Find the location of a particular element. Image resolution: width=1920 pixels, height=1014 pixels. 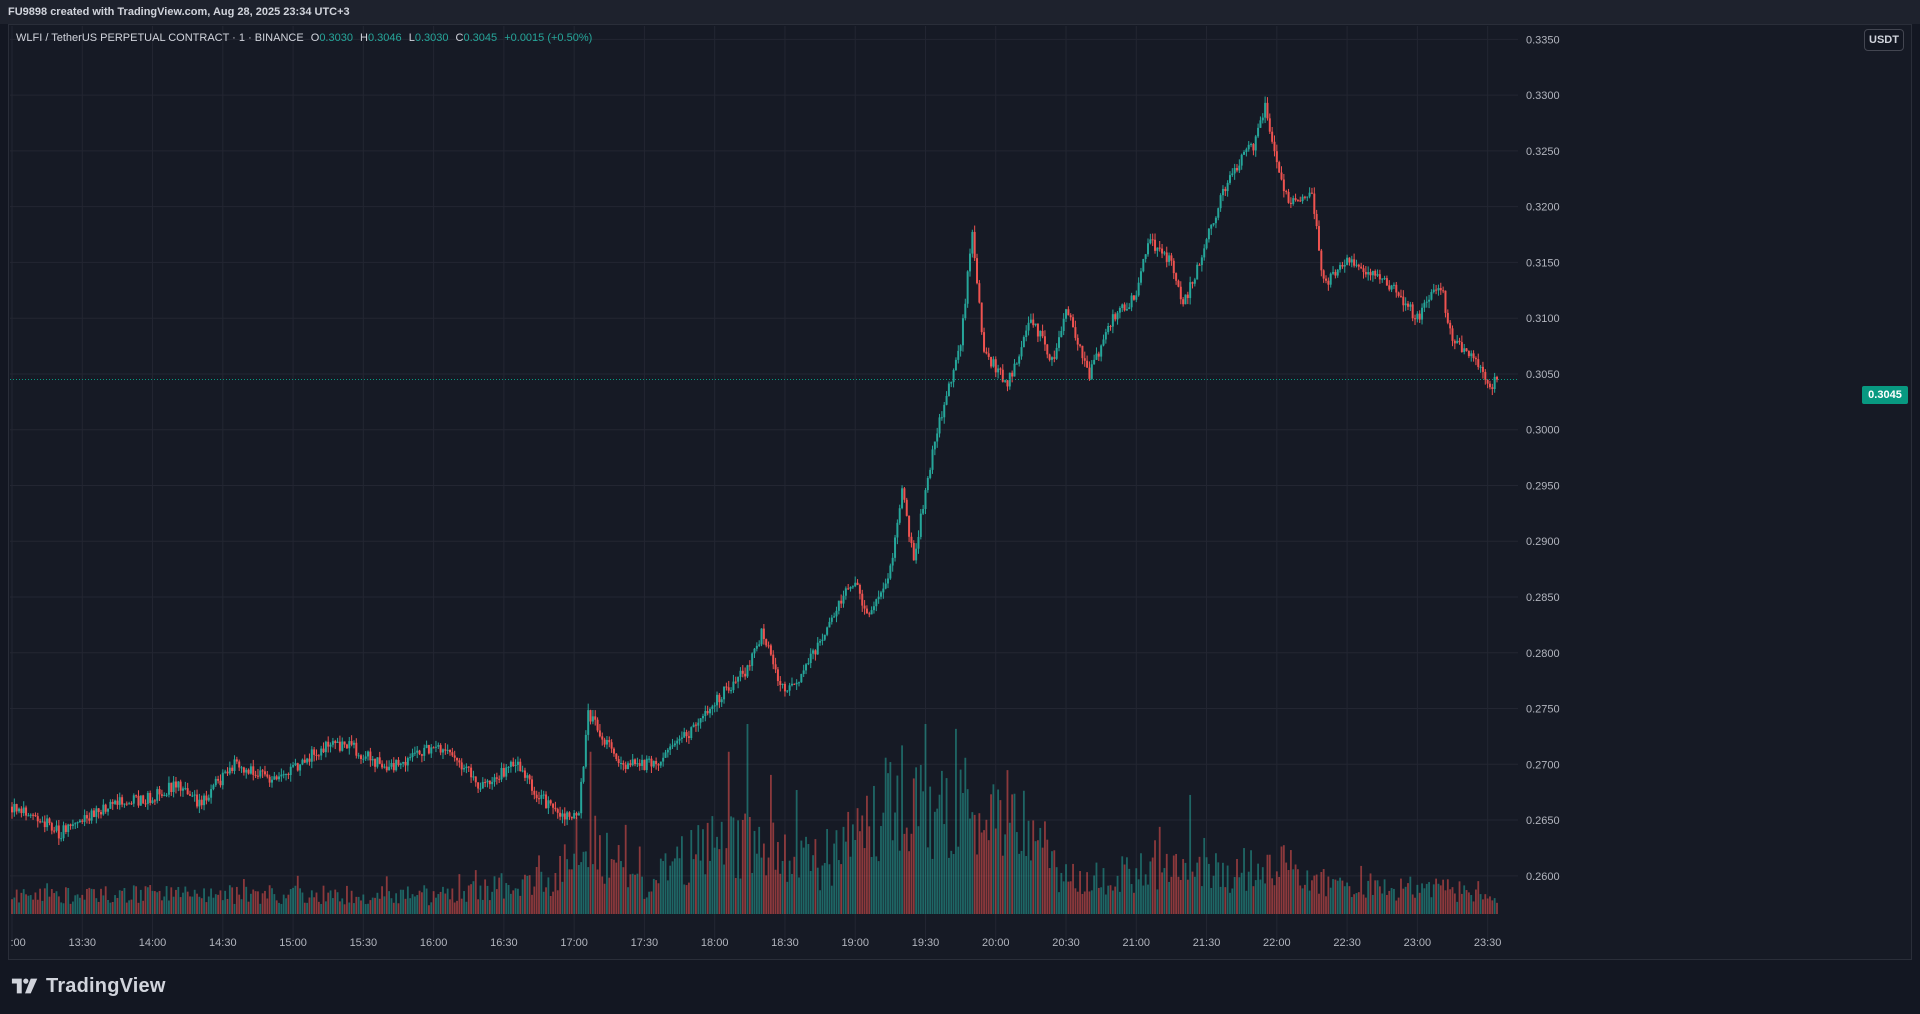

x-tick-label: 22:30 is located at coordinates (1347, 943).